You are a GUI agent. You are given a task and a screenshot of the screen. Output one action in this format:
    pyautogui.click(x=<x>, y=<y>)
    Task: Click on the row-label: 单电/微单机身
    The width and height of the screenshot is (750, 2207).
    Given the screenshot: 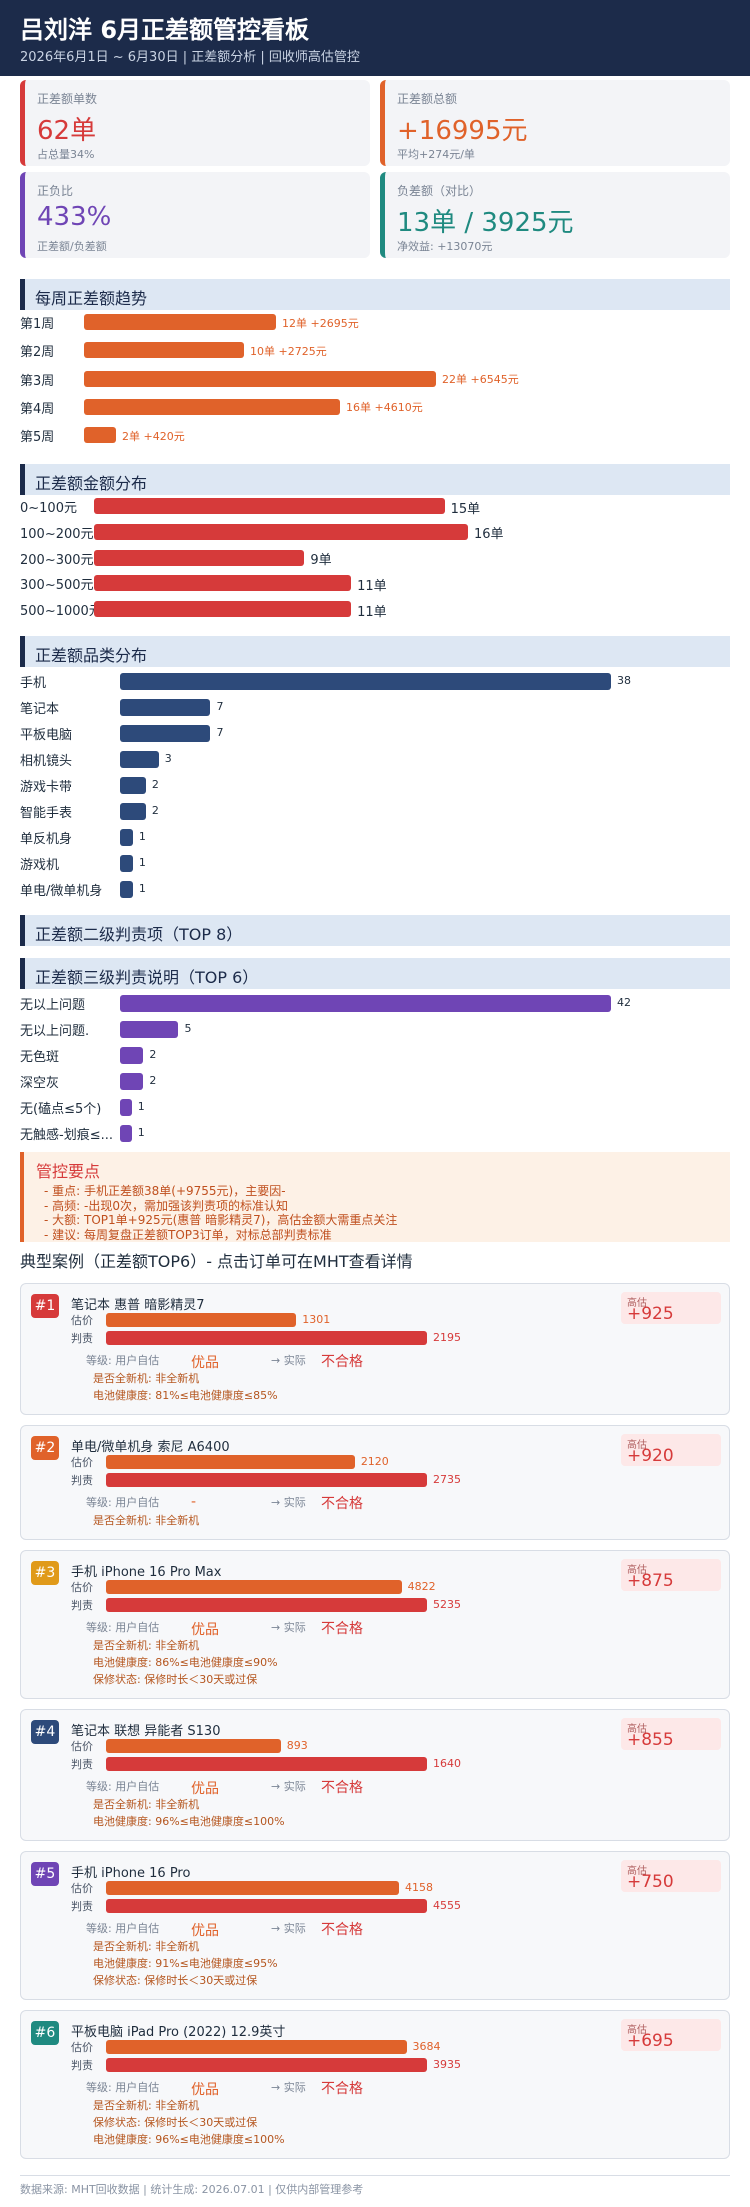 What is the action you would take?
    pyautogui.click(x=61, y=891)
    